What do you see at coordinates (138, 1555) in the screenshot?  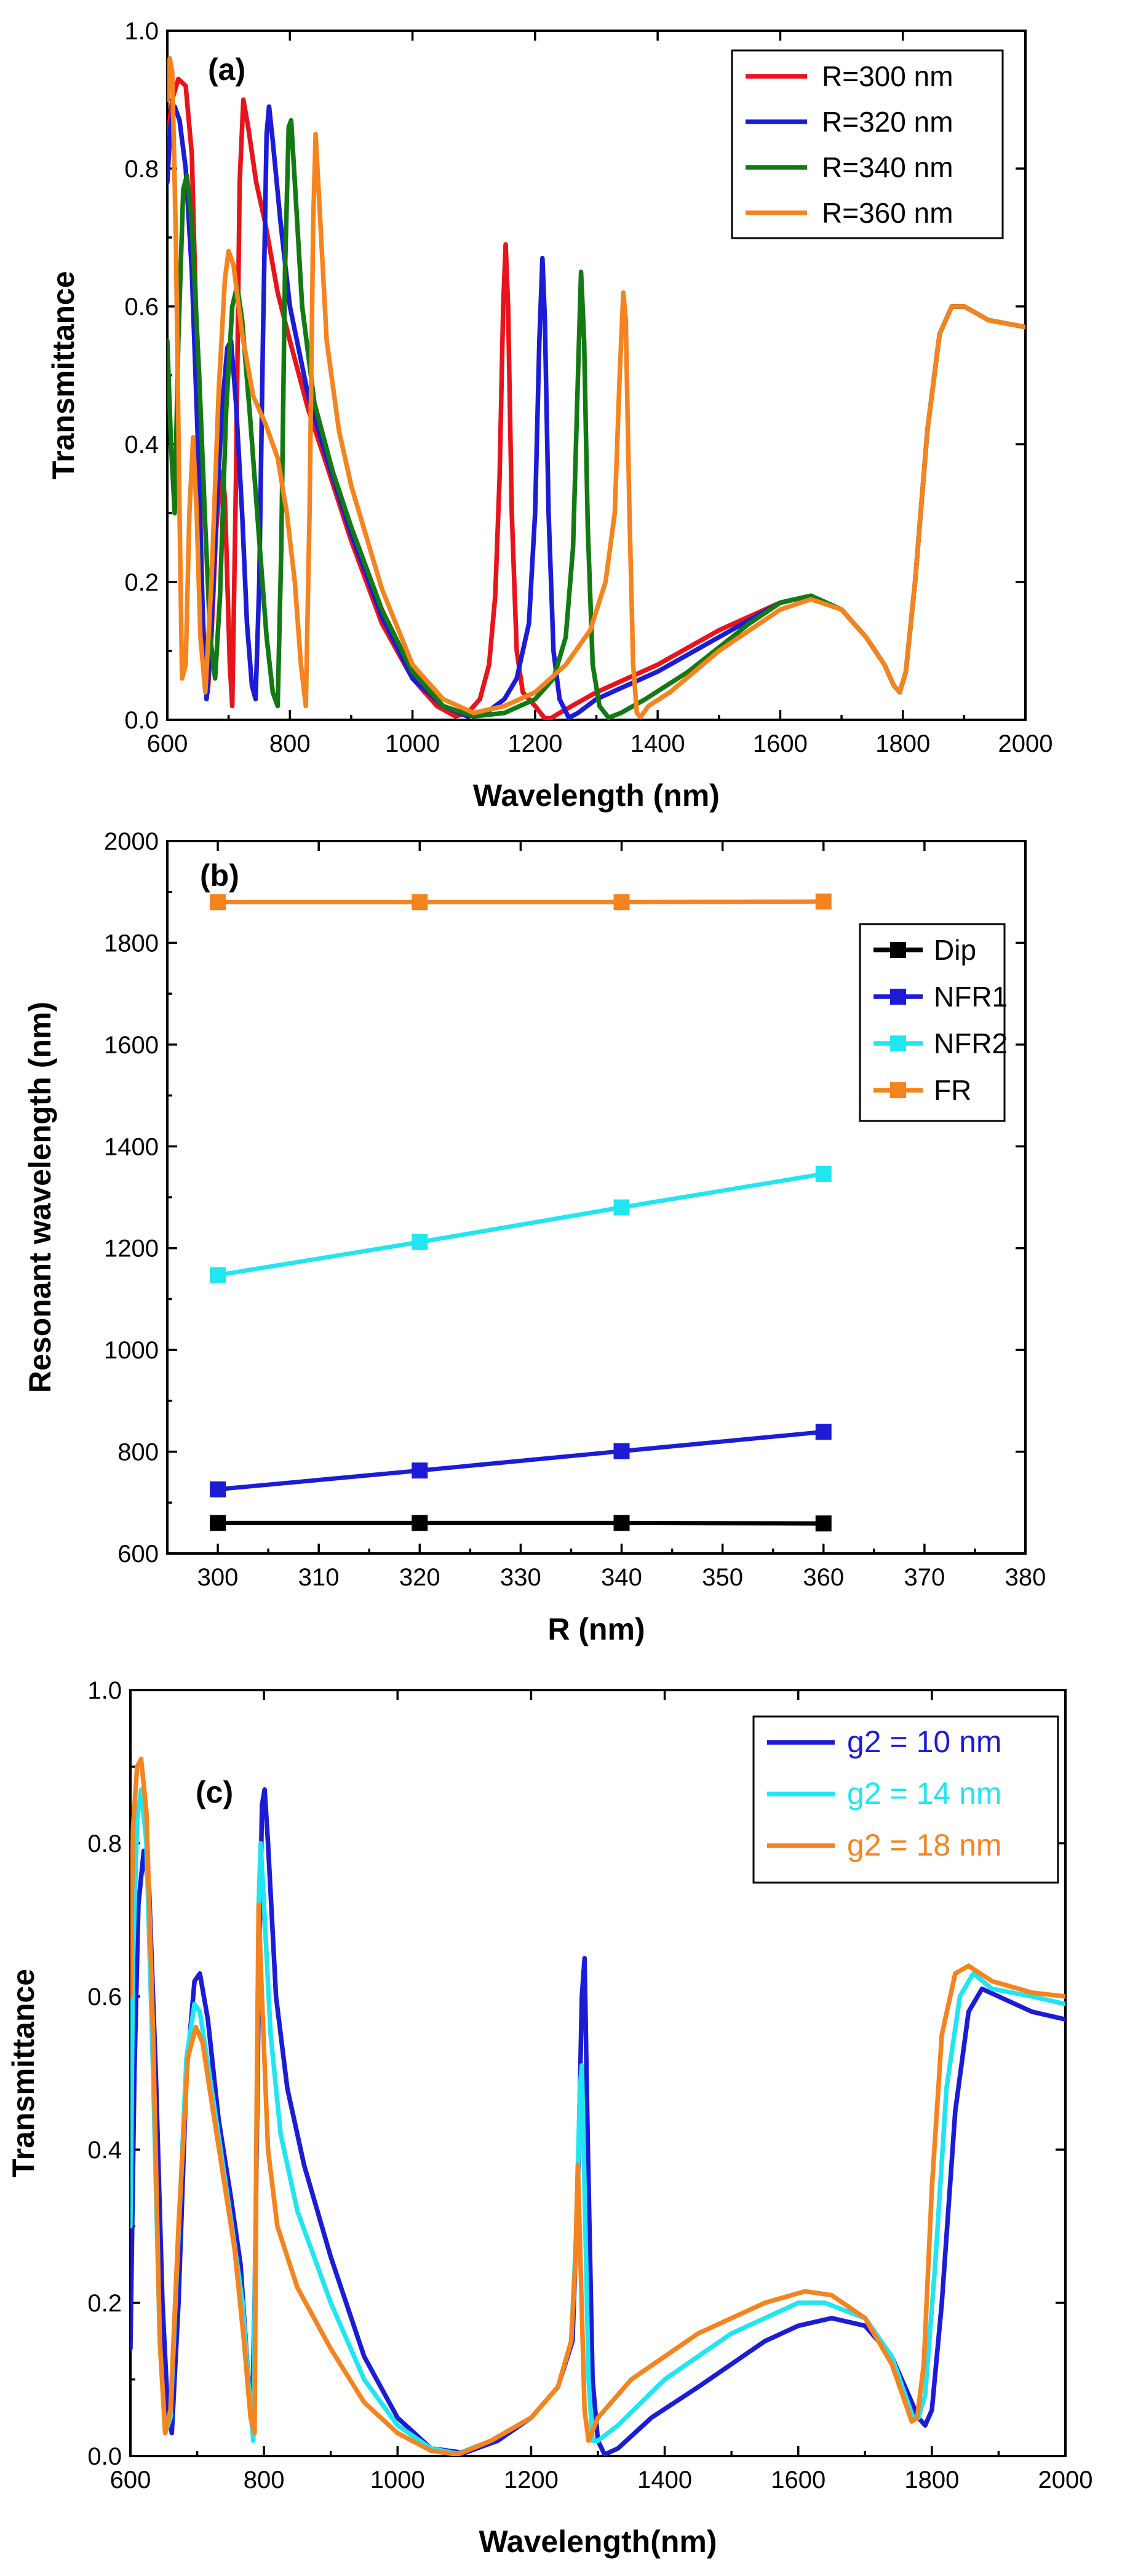 I see `y-tick-label: 600` at bounding box center [138, 1555].